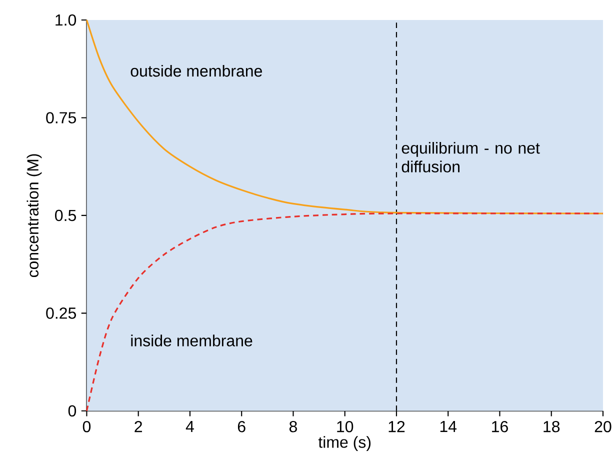 The height and width of the screenshot is (472, 615). Describe the element at coordinates (66, 20) in the screenshot. I see `y-tick-label: 1.0` at that location.